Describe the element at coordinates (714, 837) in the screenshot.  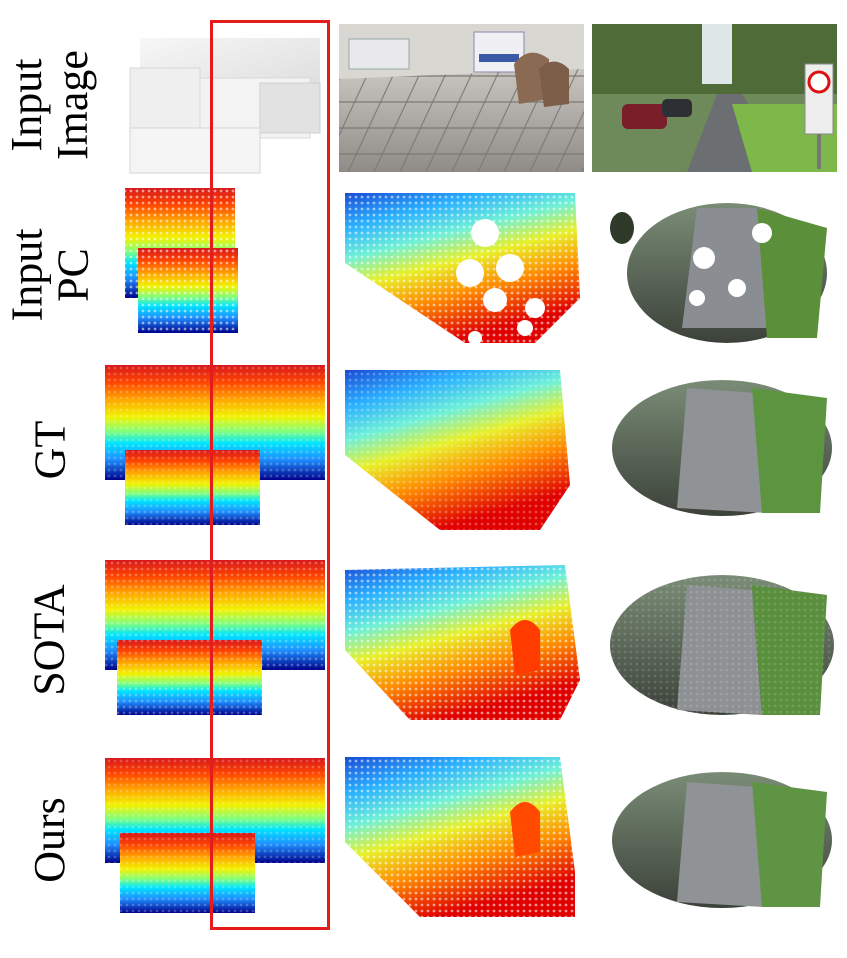
I see `street-ours-pointcloud` at that location.